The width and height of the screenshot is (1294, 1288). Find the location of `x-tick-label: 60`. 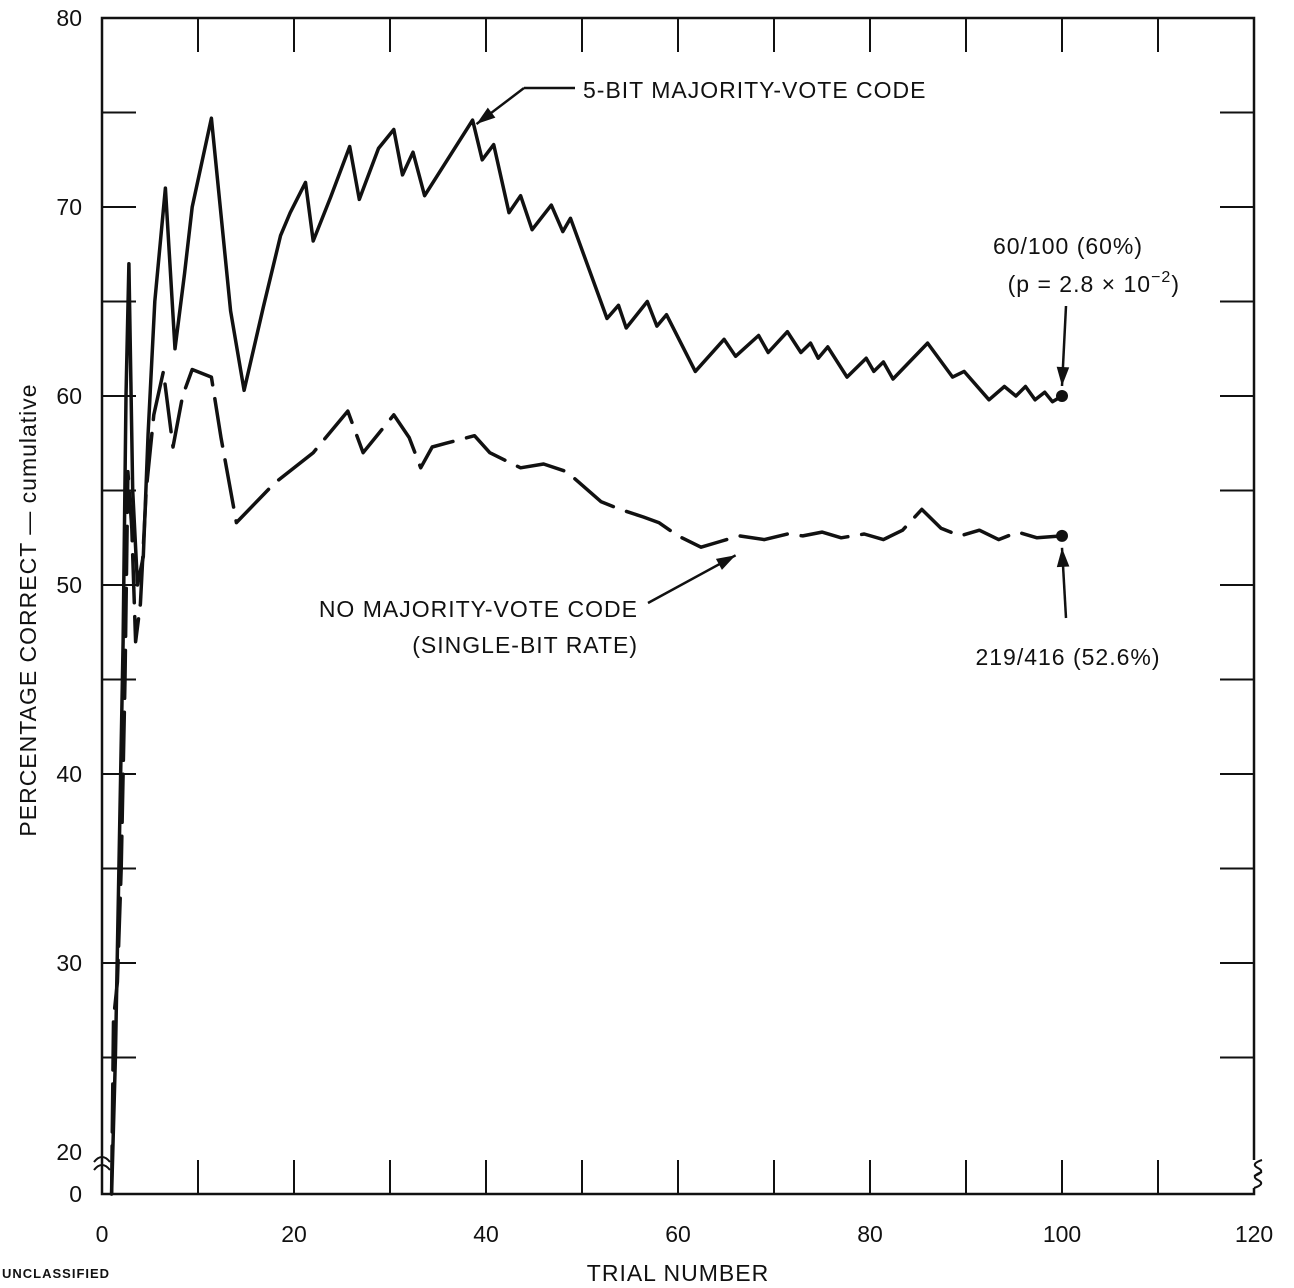

x-tick-label: 60 is located at coordinates (678, 1234).